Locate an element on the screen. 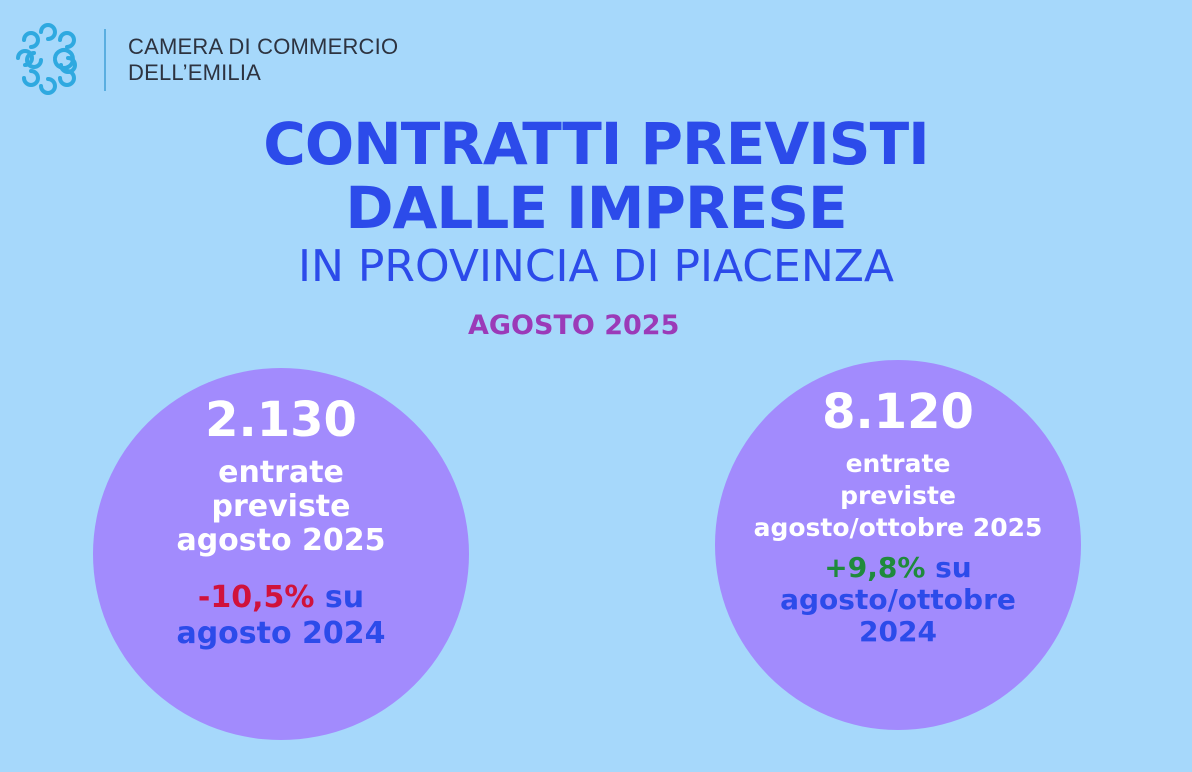 The image size is (1192, 772). subtitle: IN PROVINCIA DI PIACENZA is located at coordinates (596, 266).